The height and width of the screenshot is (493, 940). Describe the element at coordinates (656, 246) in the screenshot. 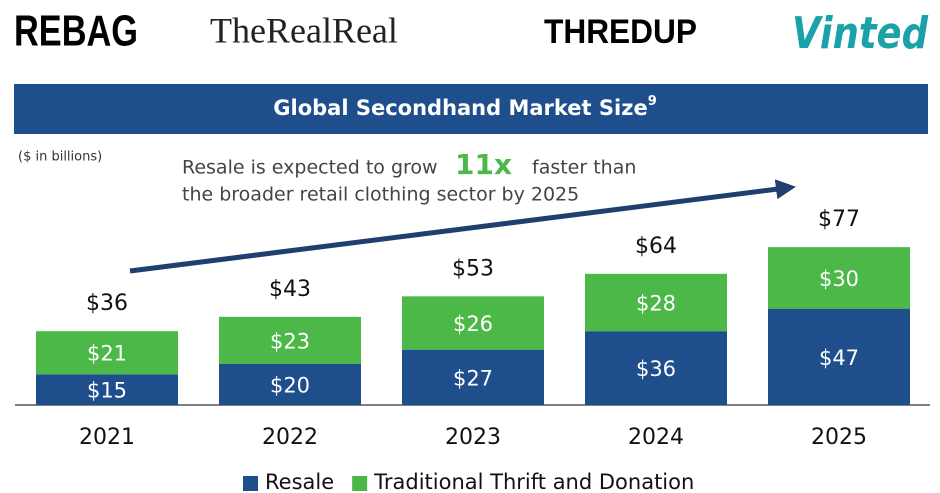

I see `total-label: $64` at that location.